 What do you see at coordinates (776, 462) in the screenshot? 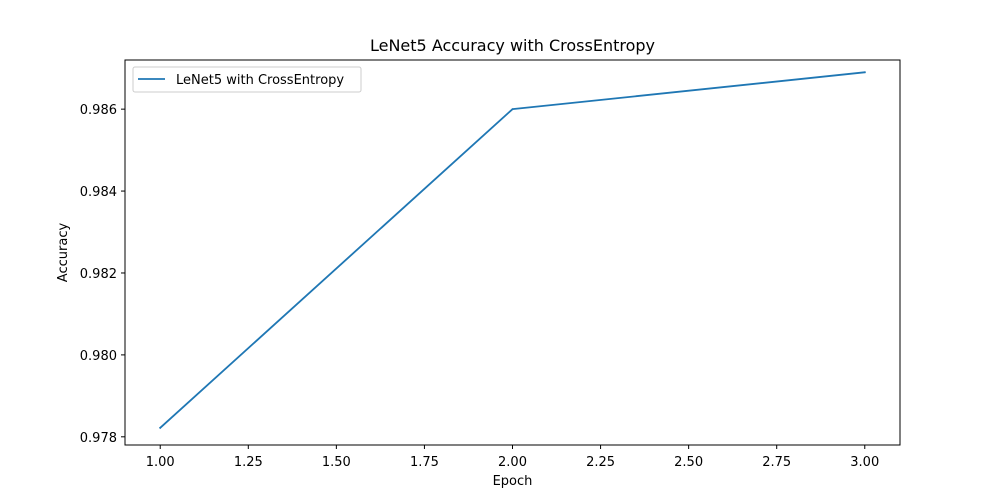
I see `x-tick-label: 2.75` at bounding box center [776, 462].